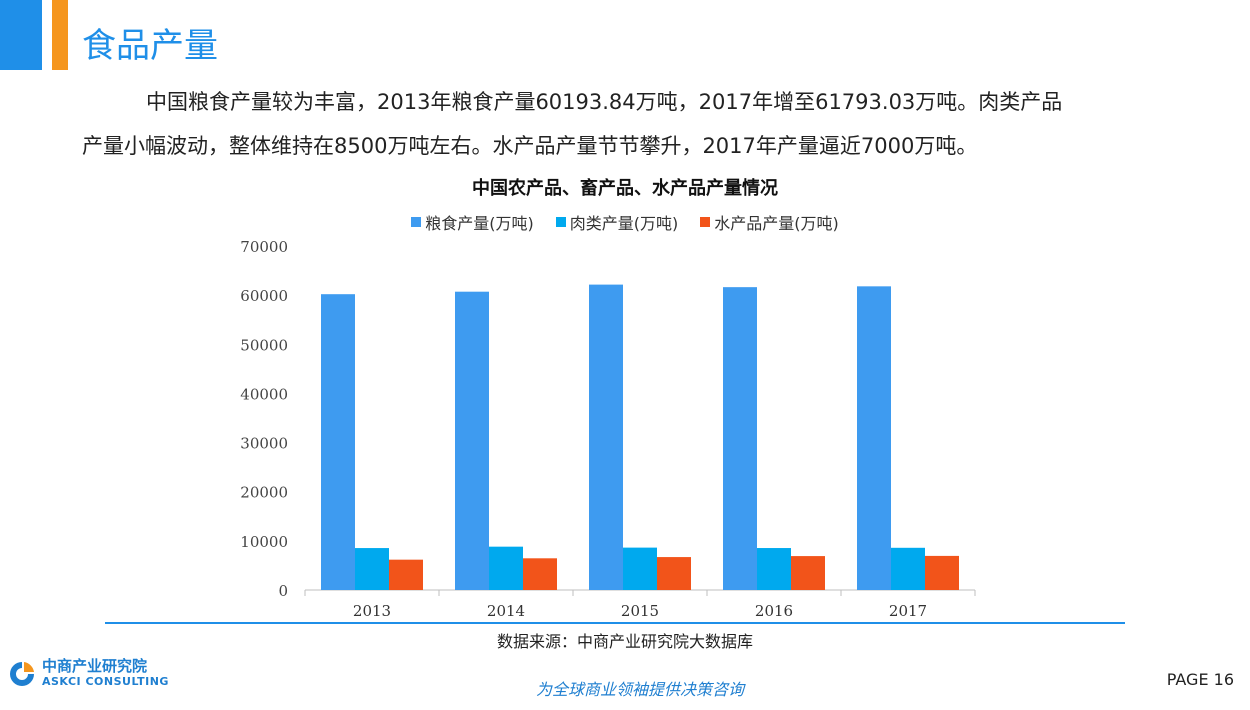  I want to click on legend-item-grain: 粮食产量(万吨), so click(472, 222).